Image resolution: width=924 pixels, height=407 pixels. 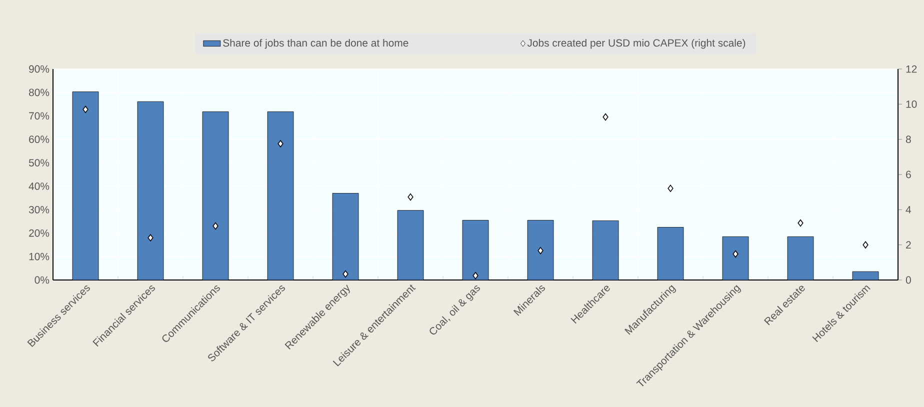 What do you see at coordinates (39, 140) in the screenshot?
I see `y-tick-label: 60%` at bounding box center [39, 140].